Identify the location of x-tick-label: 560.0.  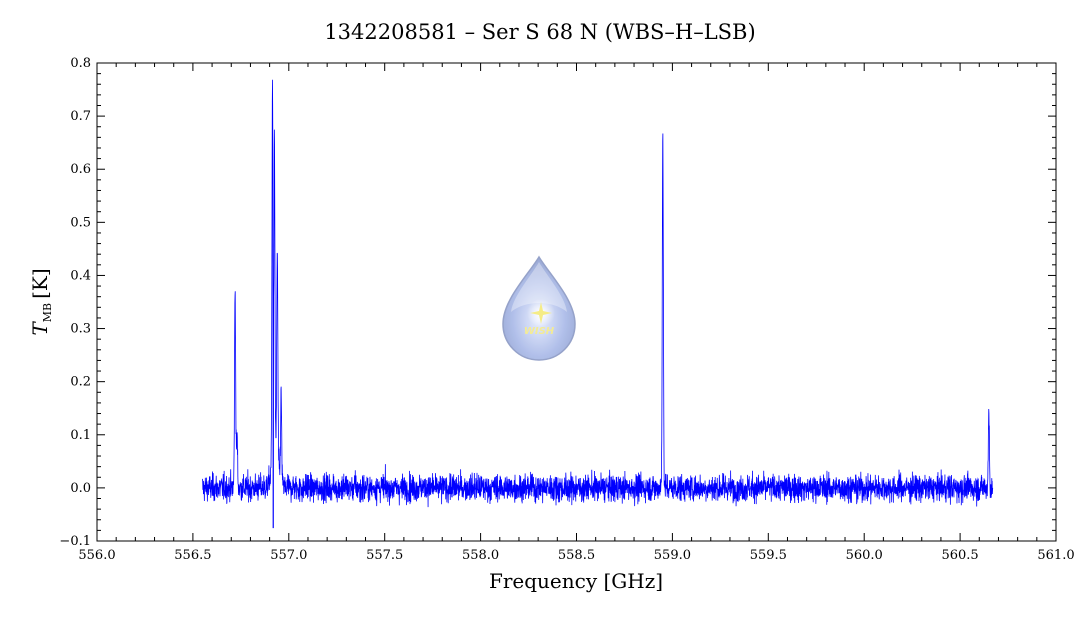
(864, 555).